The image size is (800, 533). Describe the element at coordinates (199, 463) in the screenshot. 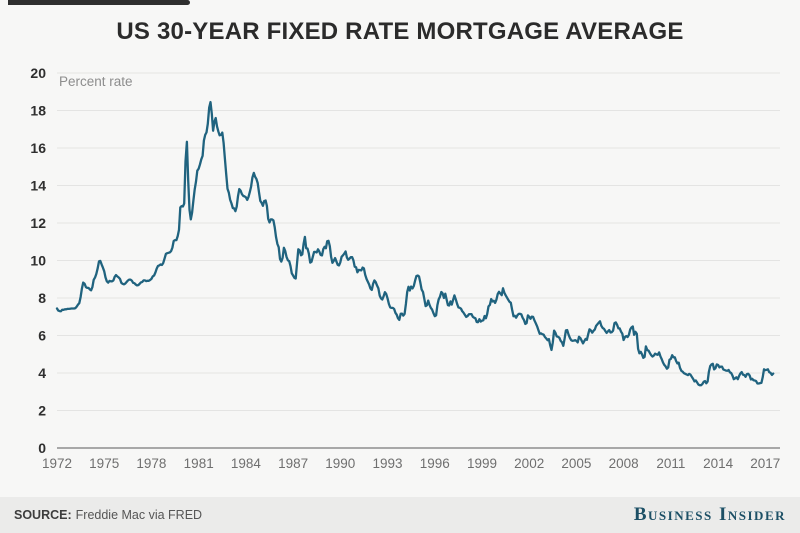

I see `x-tick-label: 1981` at that location.